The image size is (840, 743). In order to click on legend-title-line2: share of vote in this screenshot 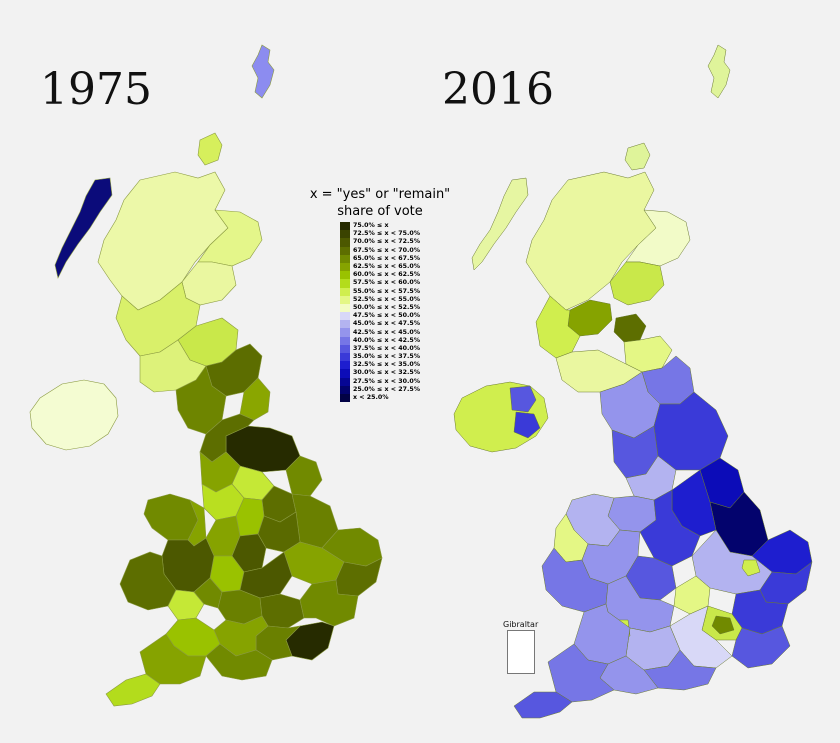, I will do `click(380, 211)`.